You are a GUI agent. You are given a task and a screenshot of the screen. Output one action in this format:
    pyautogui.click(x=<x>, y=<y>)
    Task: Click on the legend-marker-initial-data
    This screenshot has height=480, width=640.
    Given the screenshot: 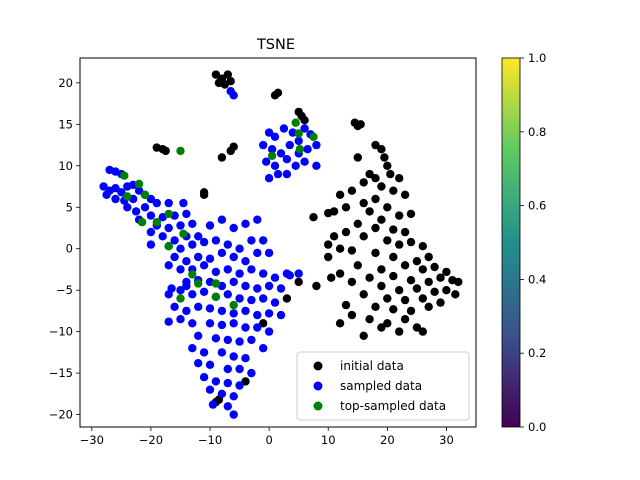 What is the action you would take?
    pyautogui.click(x=318, y=366)
    